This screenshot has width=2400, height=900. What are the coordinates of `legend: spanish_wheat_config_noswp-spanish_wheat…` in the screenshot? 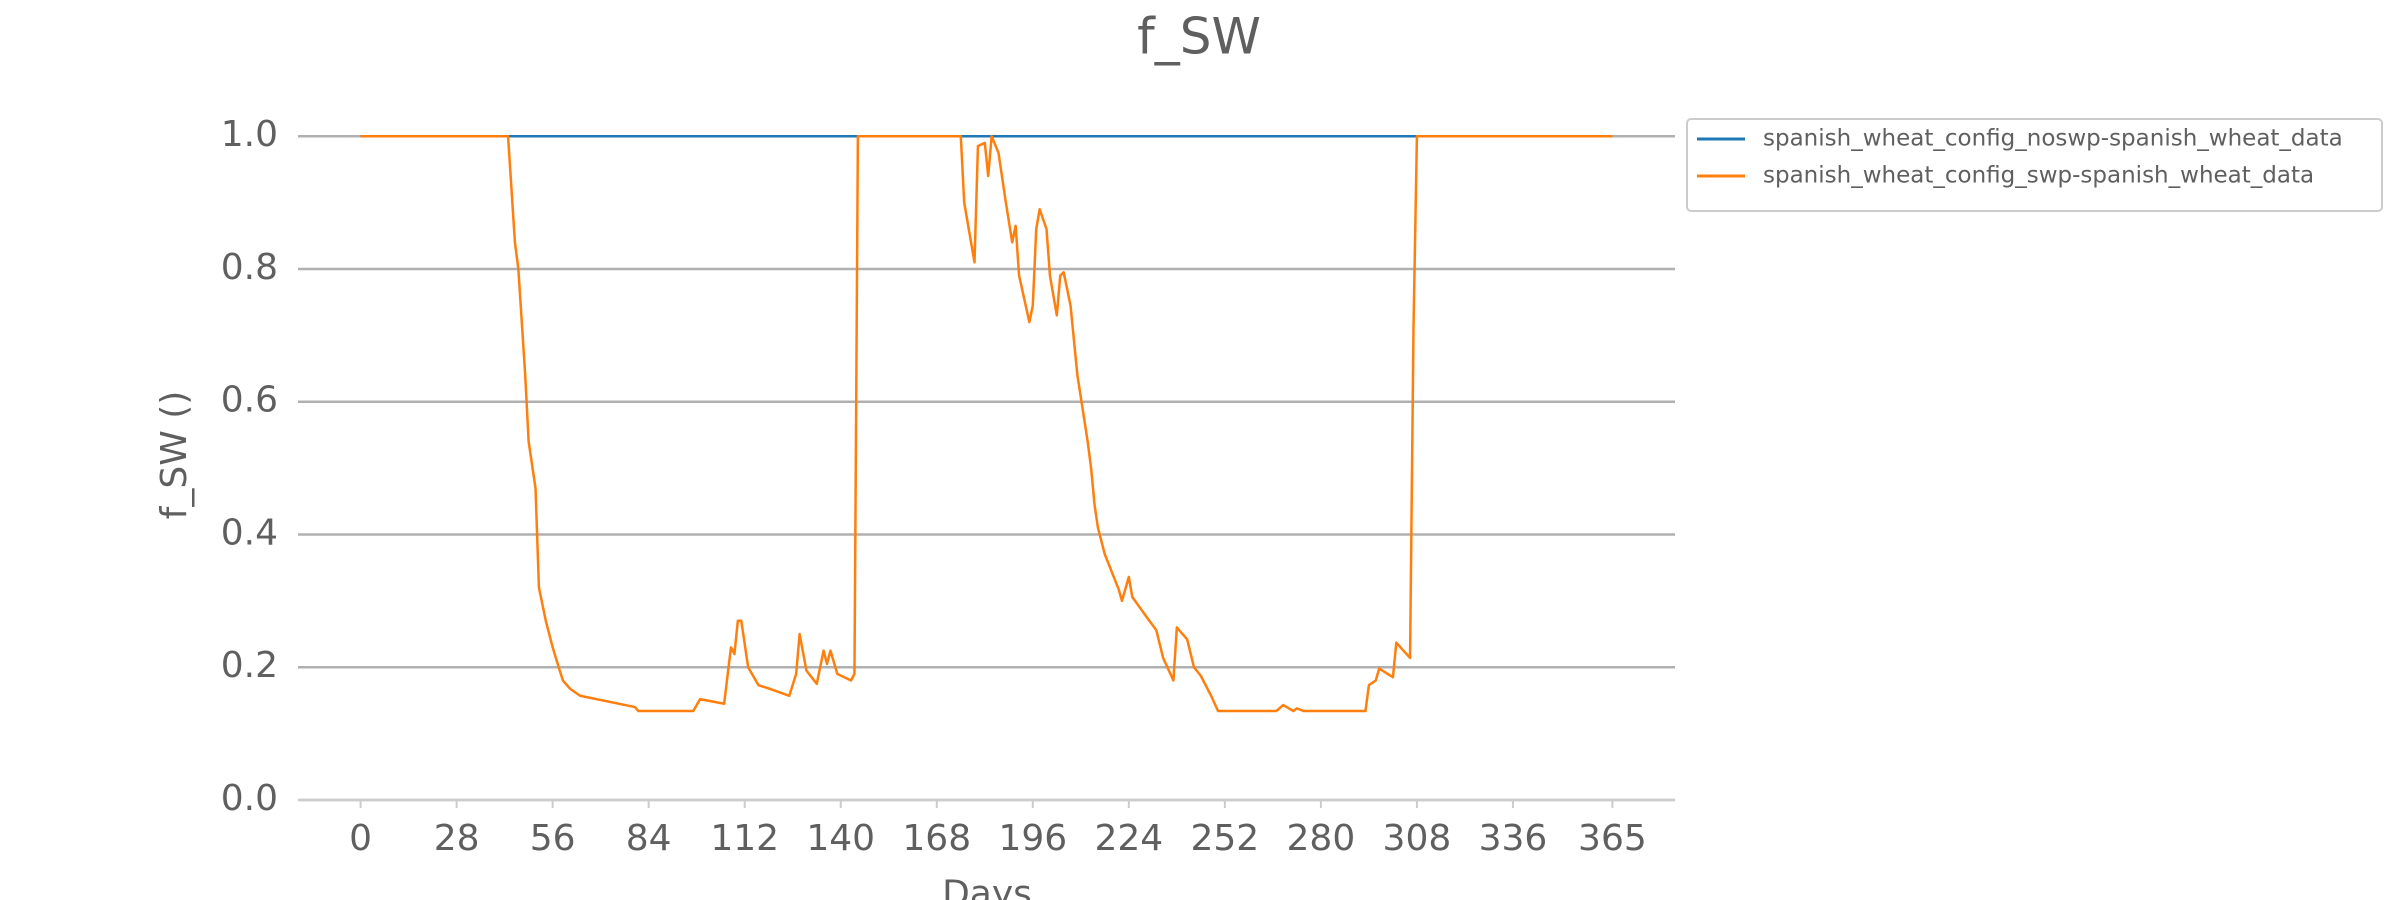 It's located at (2034, 165).